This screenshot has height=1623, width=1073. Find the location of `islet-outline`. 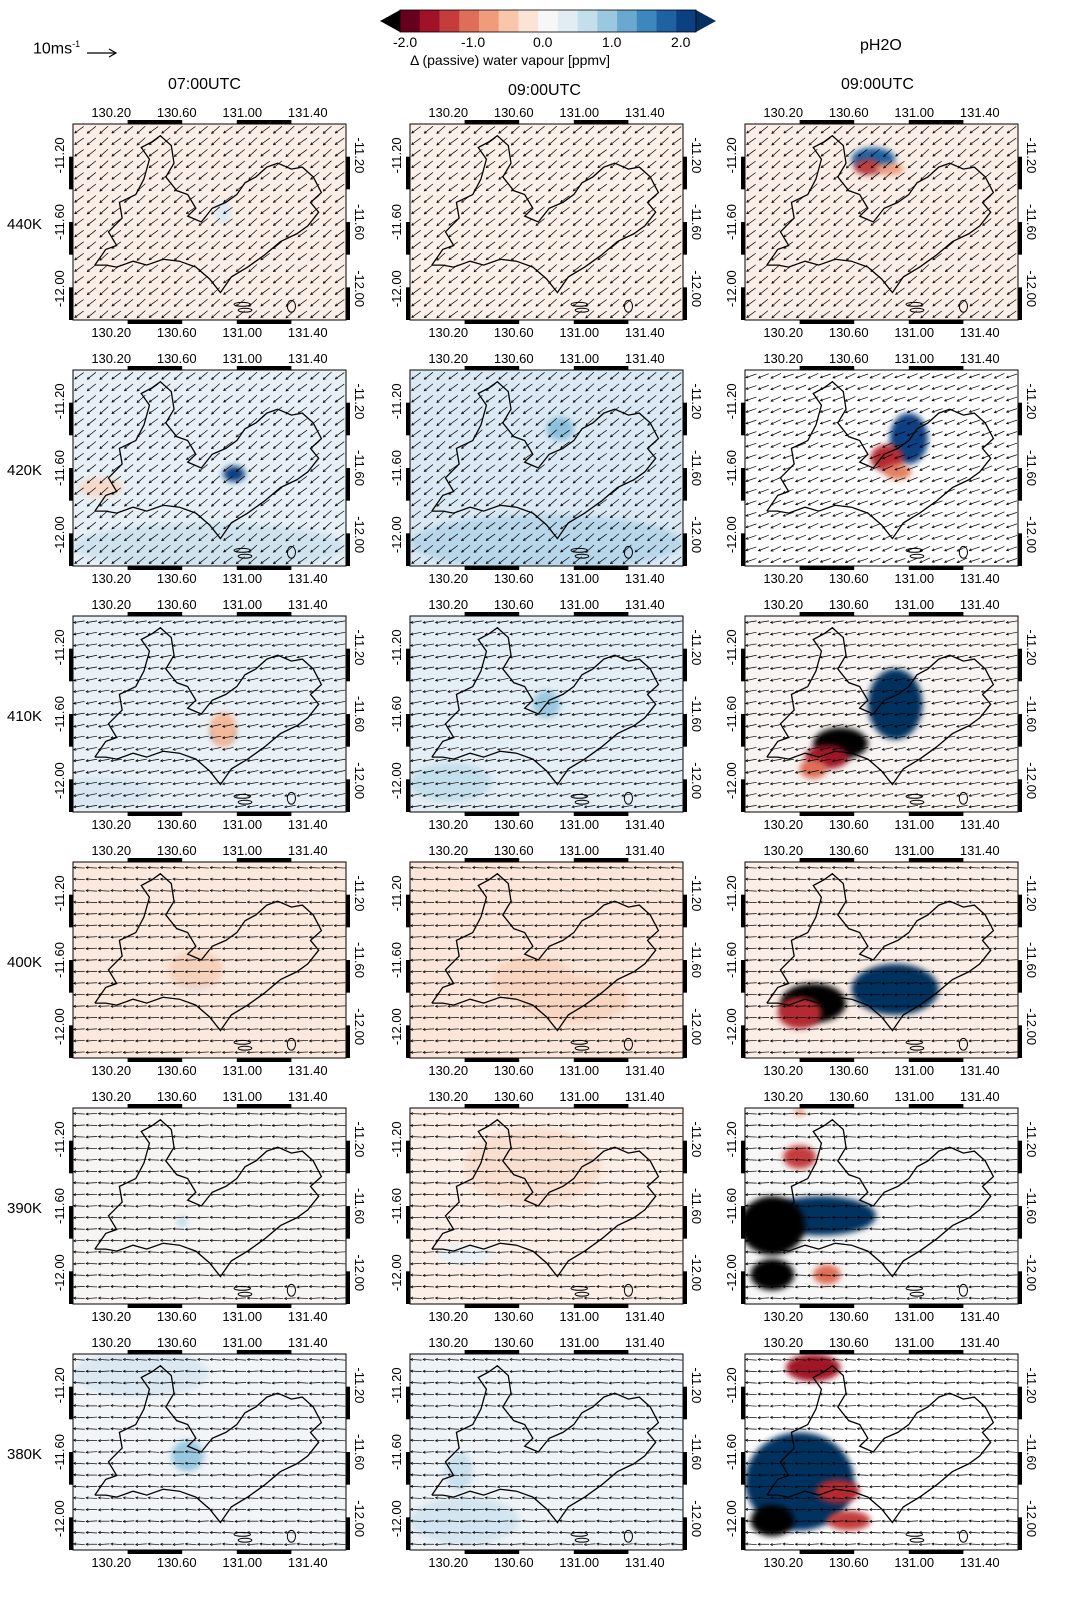

islet-outline is located at coordinates (579, 550).